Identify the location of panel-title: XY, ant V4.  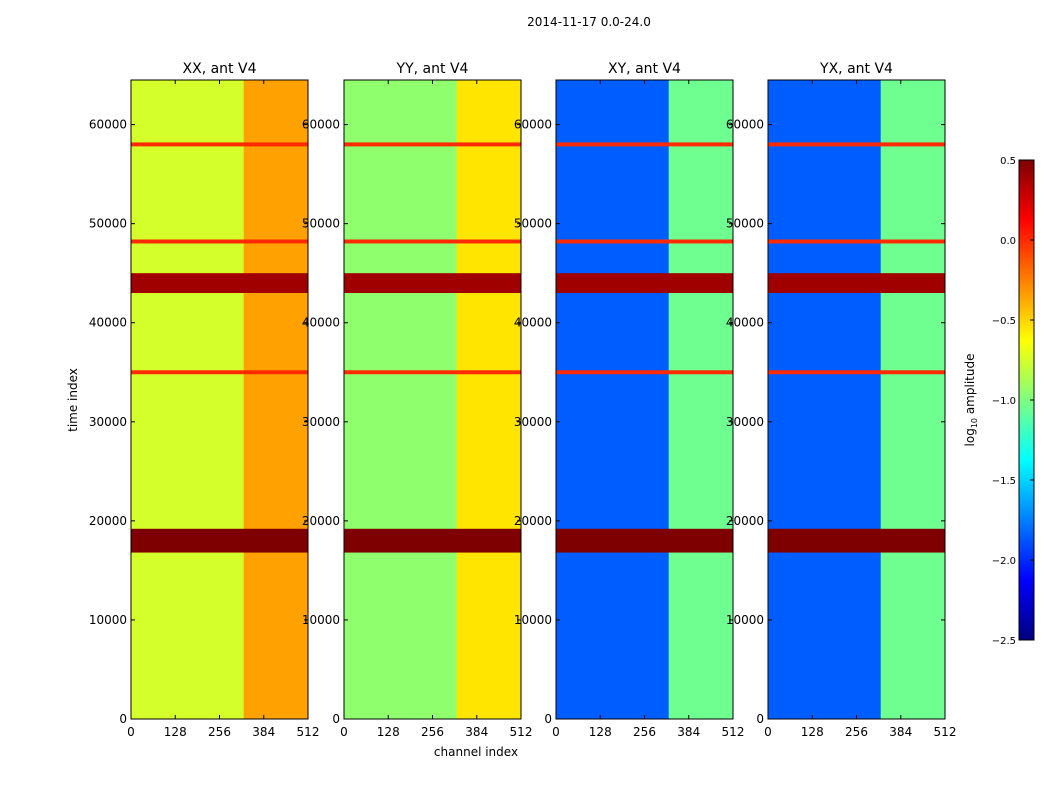
(644, 69).